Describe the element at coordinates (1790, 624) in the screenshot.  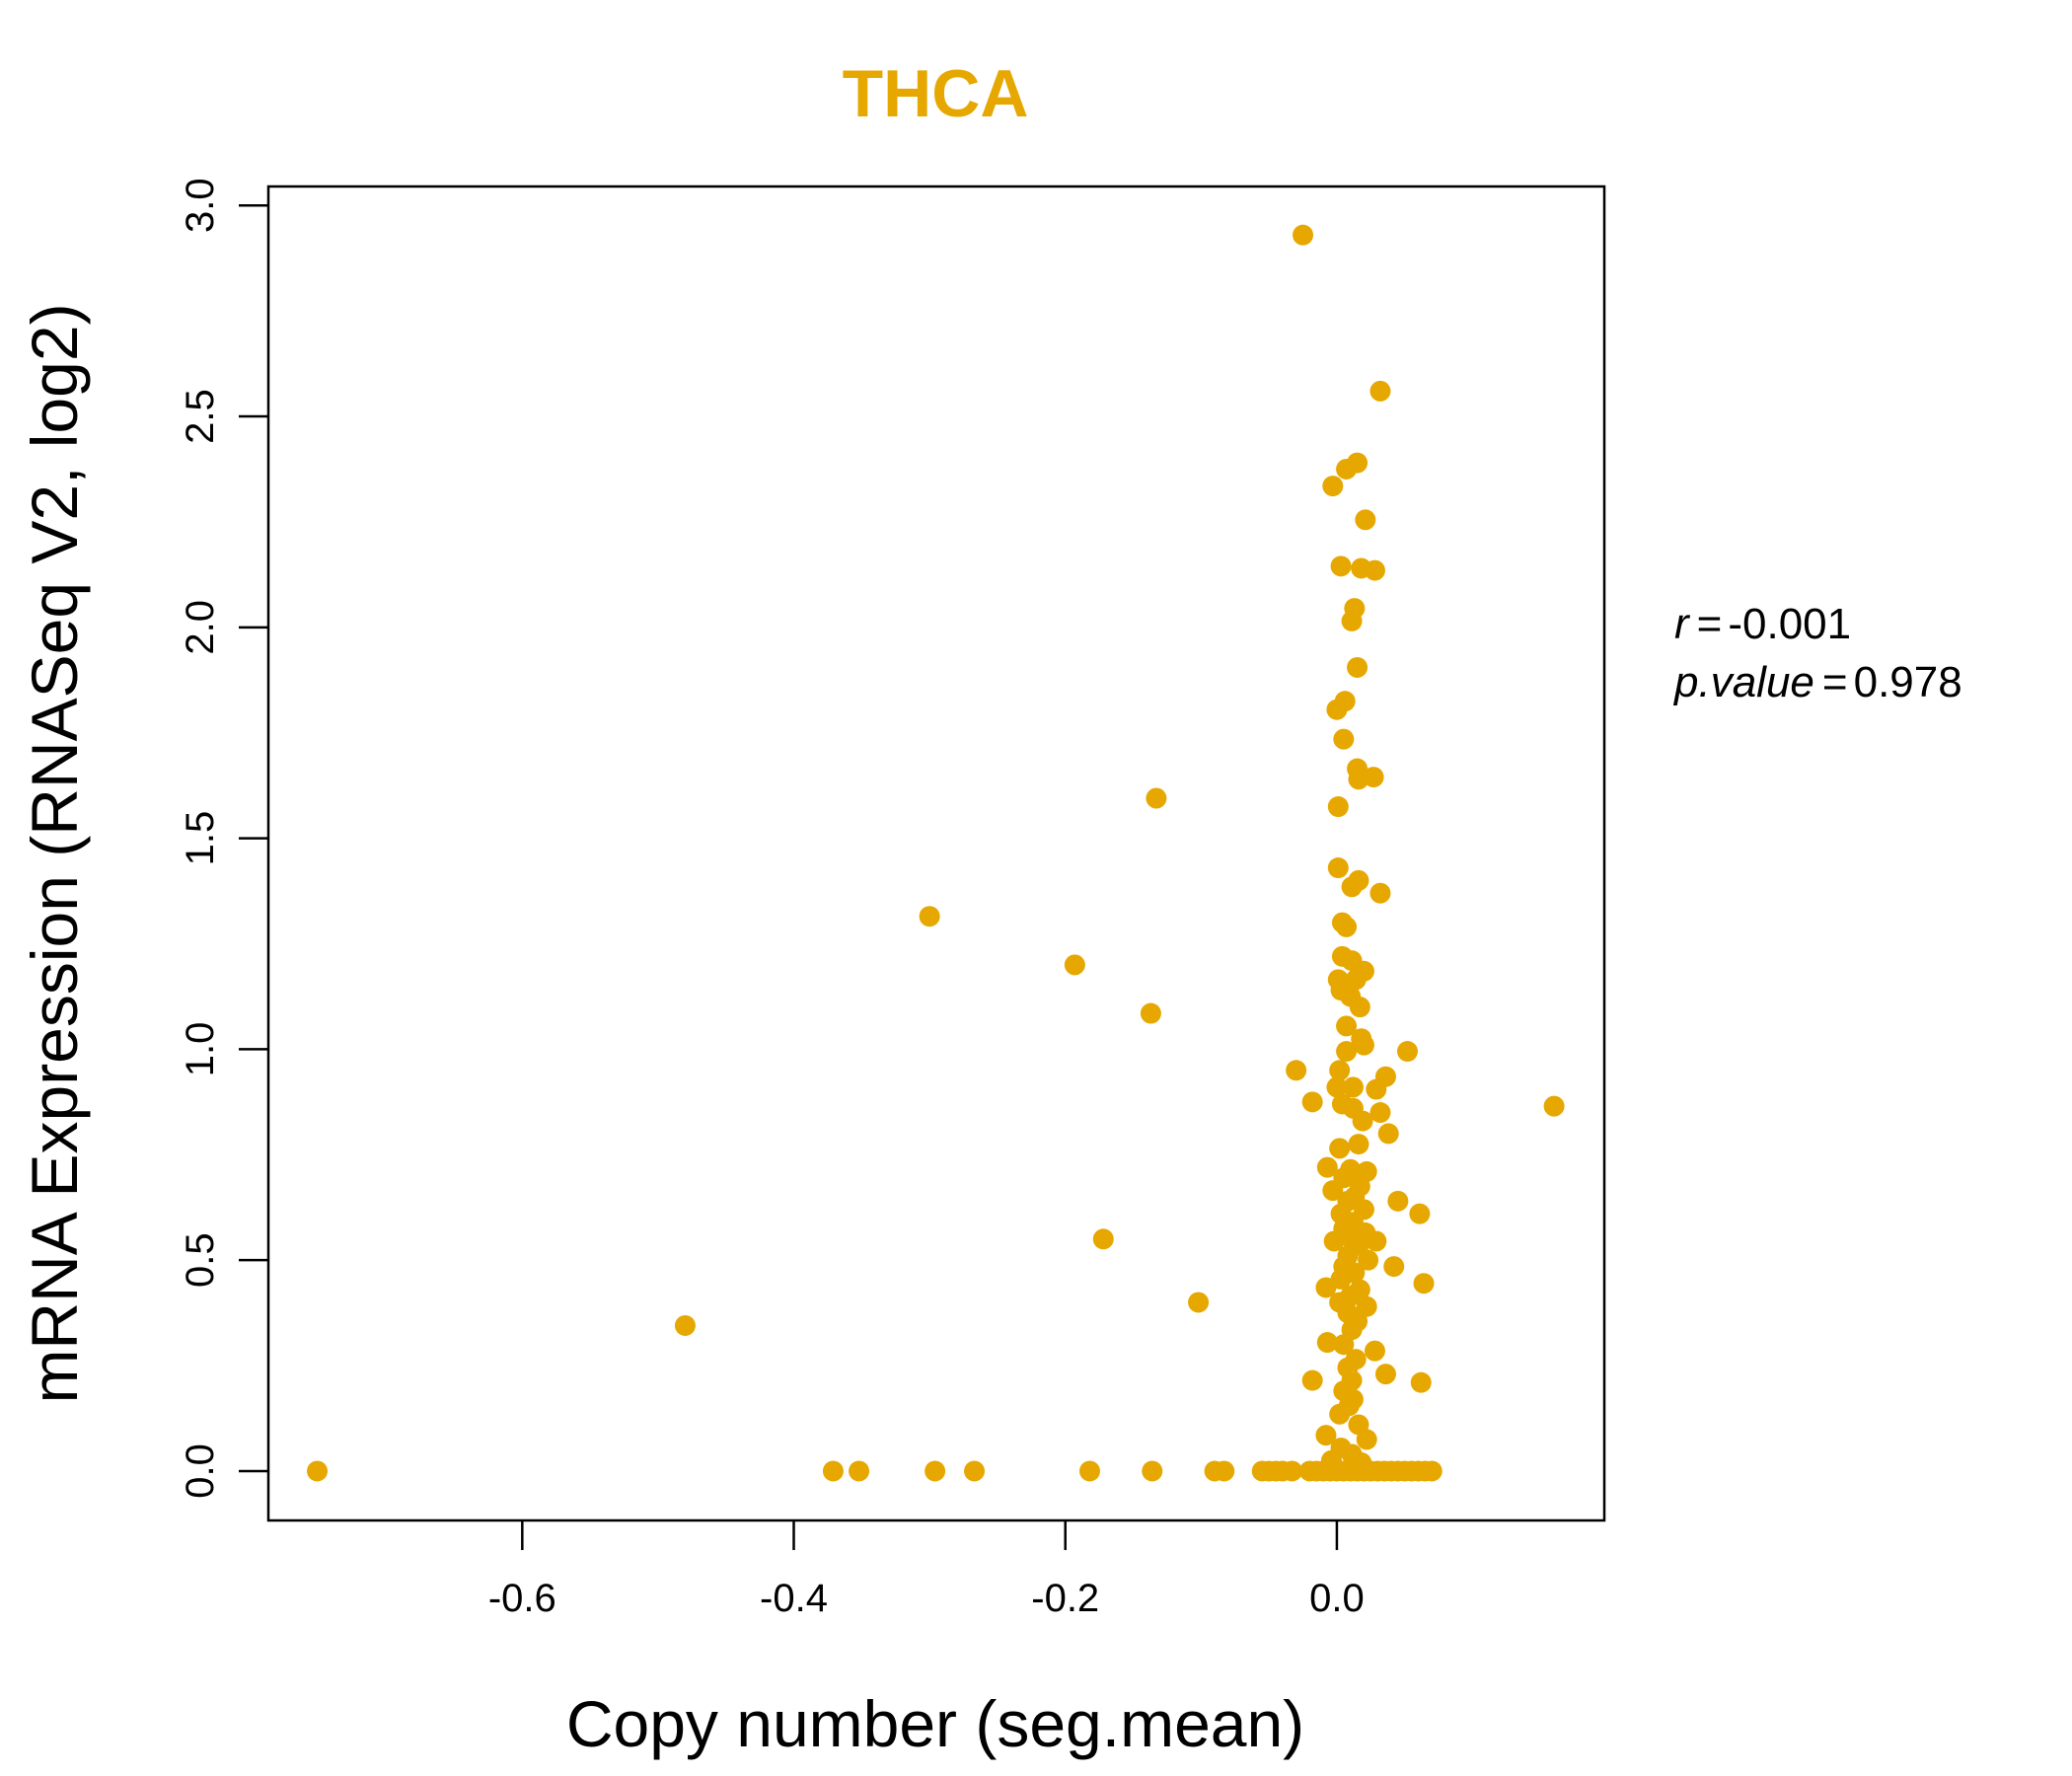
I see `r-value: -0.001` at that location.